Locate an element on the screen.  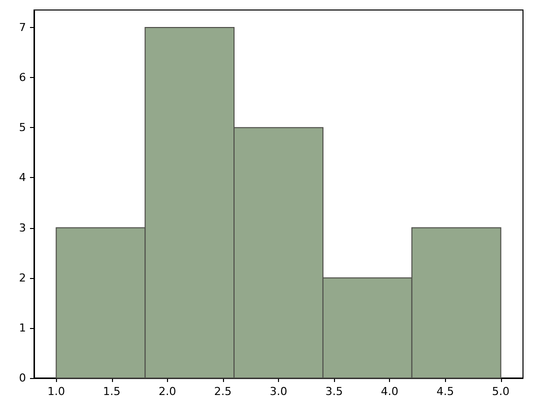
y-tick-label: 2 is located at coordinates (22, 277).